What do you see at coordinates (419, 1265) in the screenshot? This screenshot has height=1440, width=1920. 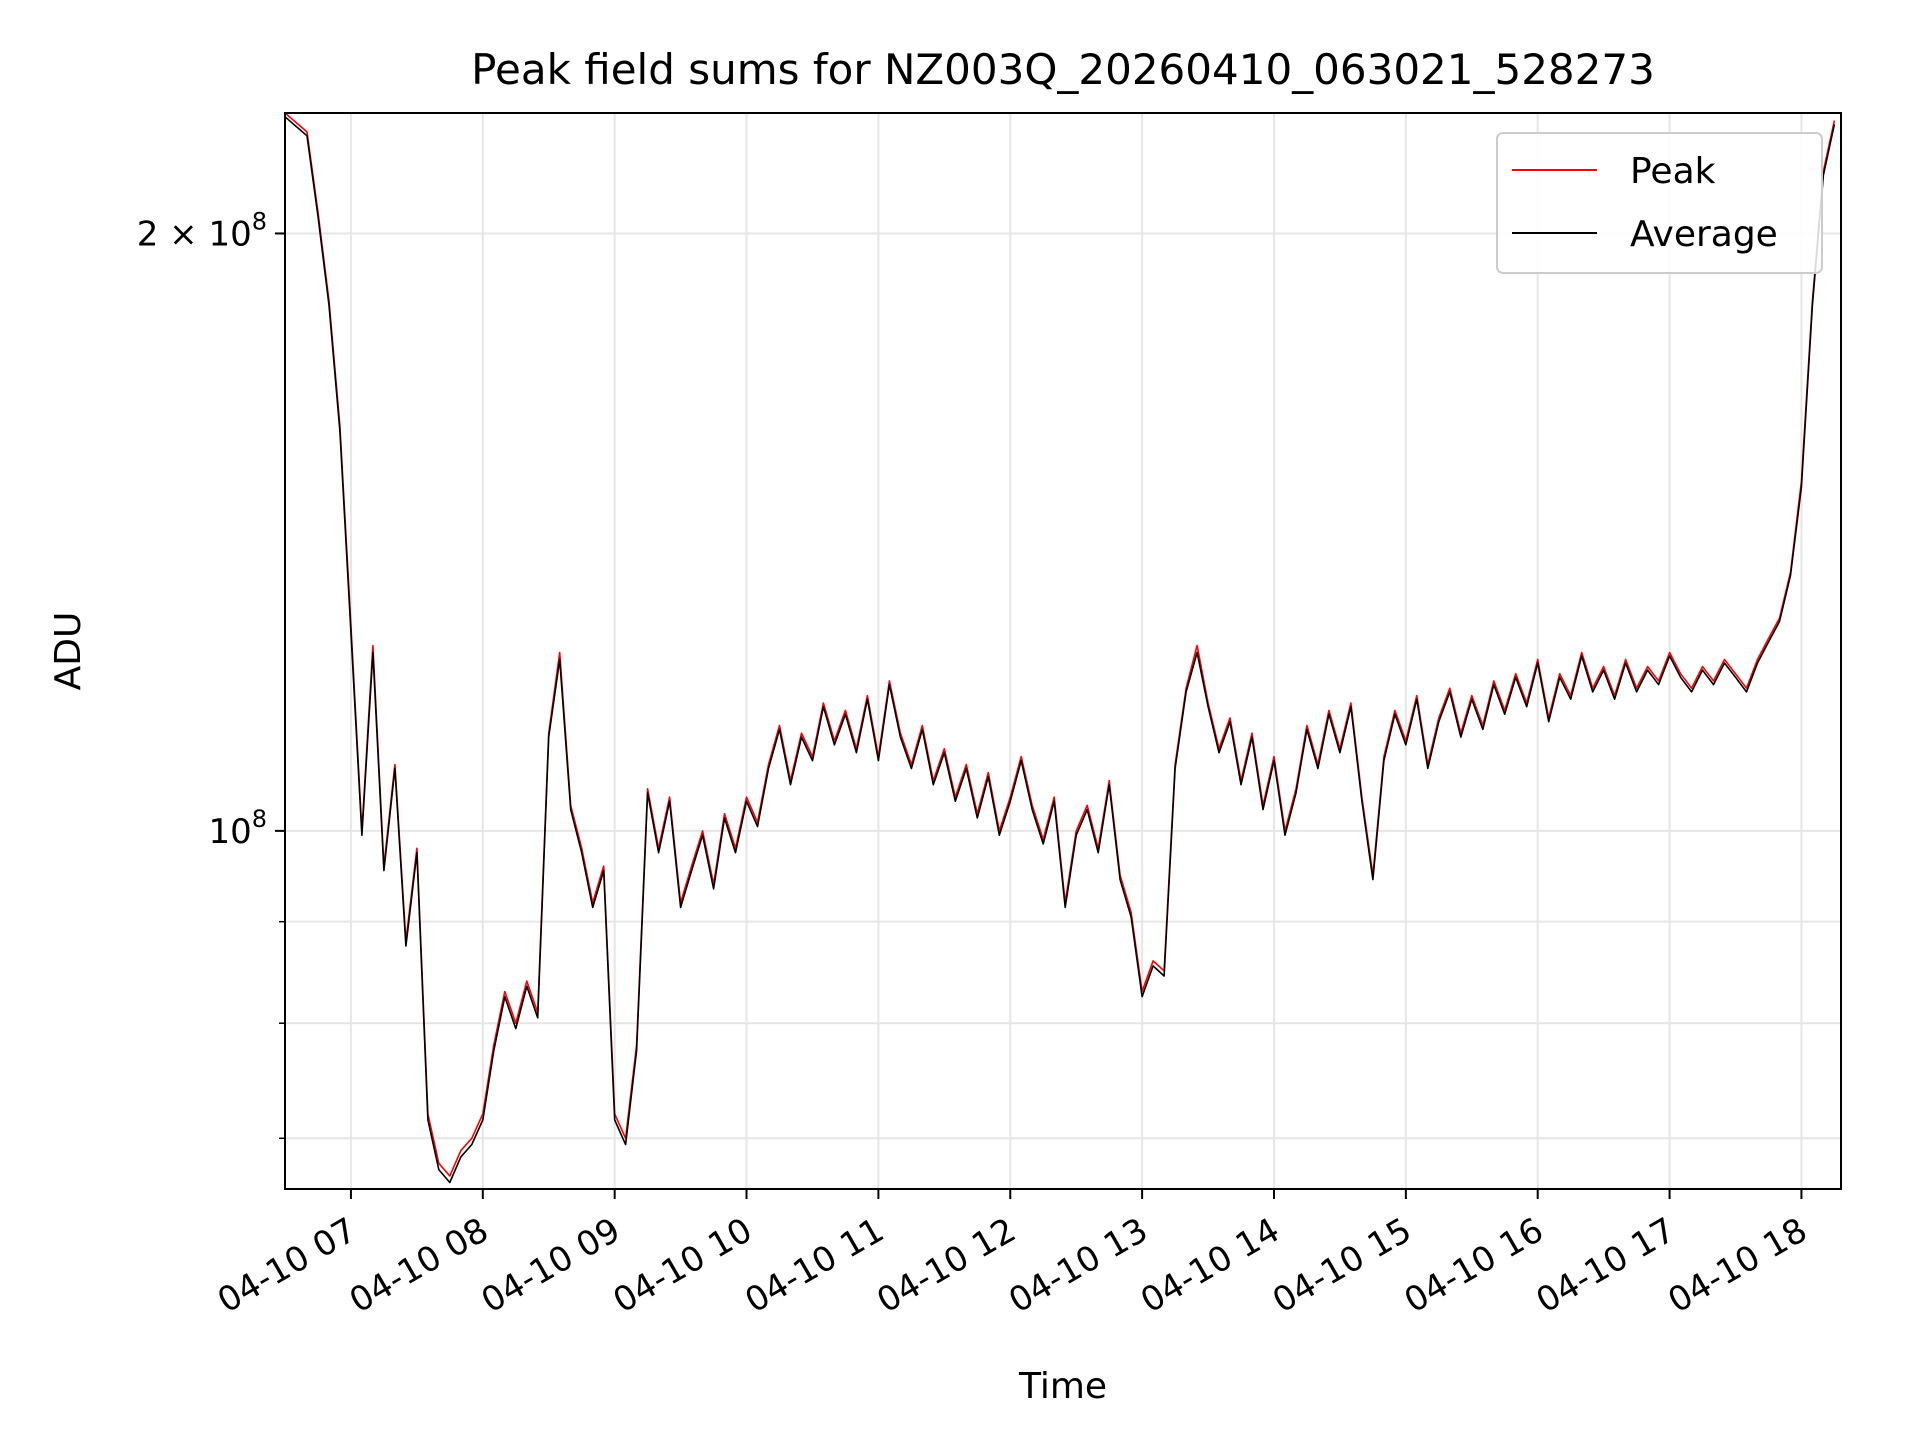 I see `x-tick-label: 04-10 08` at bounding box center [419, 1265].